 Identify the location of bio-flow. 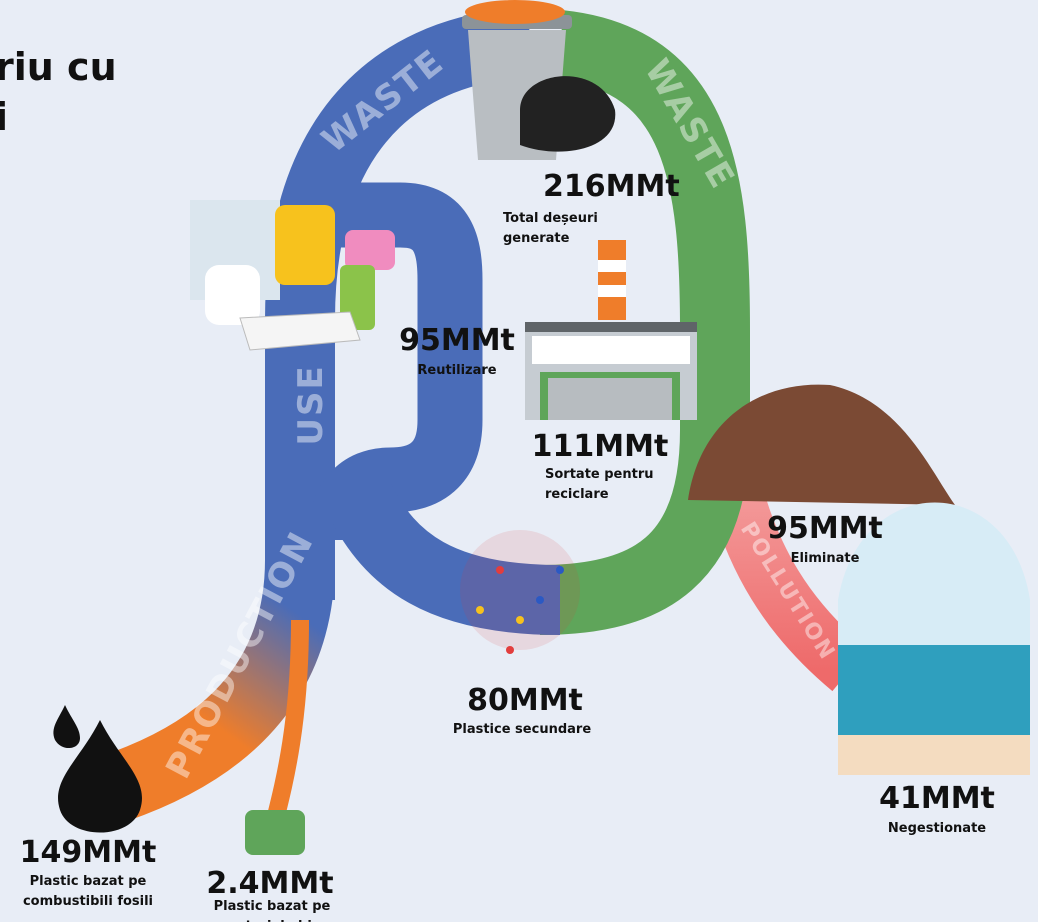
(287, 721).